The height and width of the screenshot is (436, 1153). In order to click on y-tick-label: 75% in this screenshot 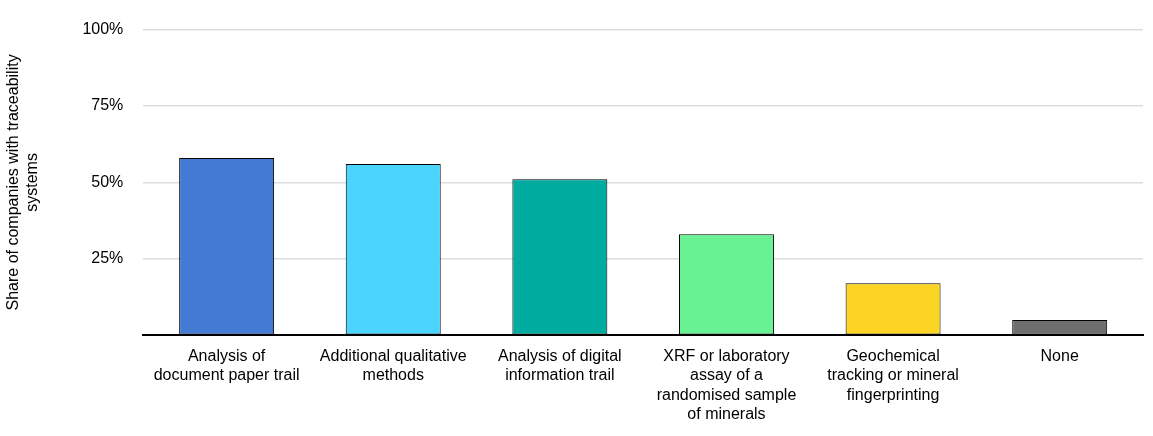, I will do `click(107, 105)`.